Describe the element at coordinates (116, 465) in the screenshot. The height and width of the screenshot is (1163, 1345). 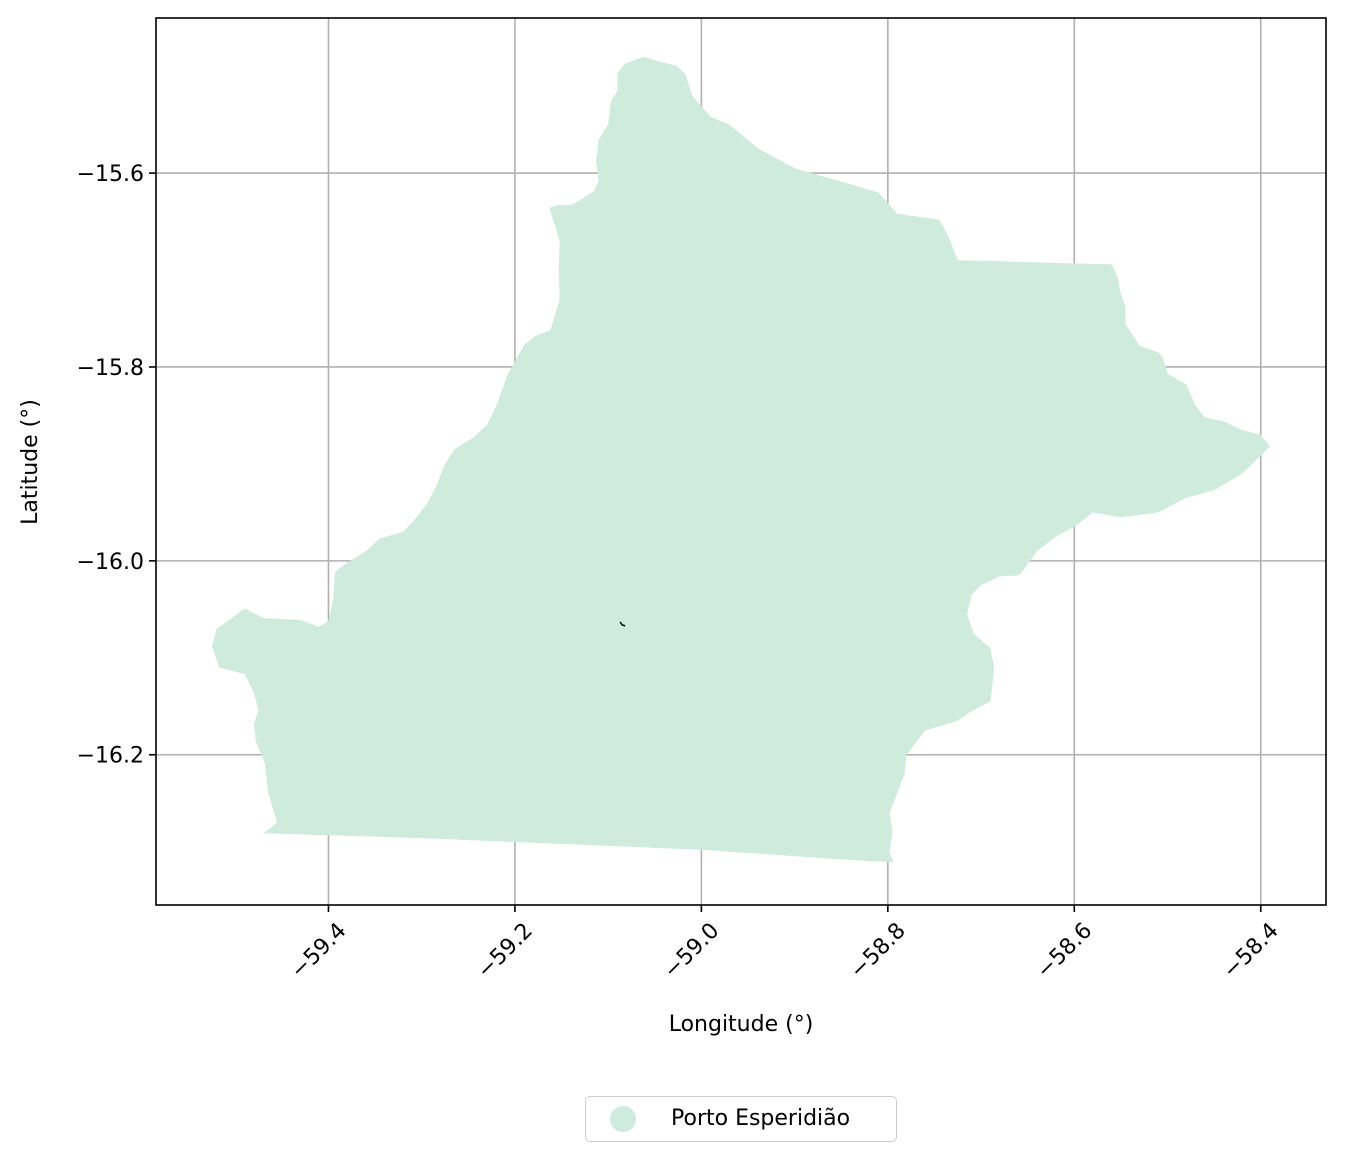
I see `y-axis-ticks: −15.6 −15.8 −16.0 −16.2` at that location.